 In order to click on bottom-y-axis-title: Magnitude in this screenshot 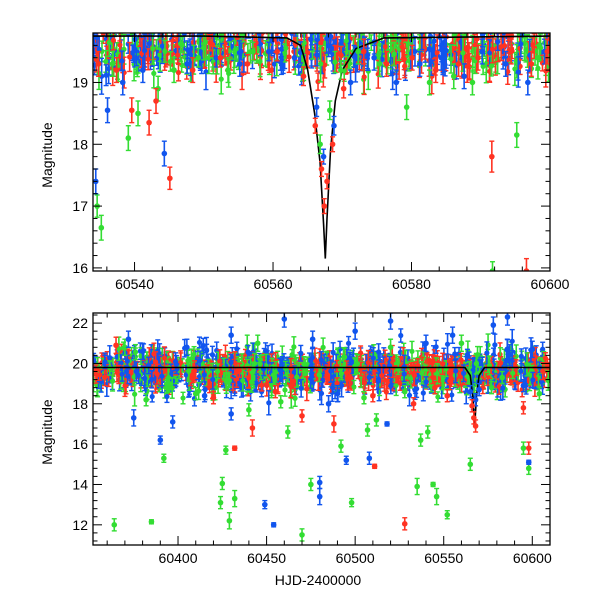, I will do `click(47, 432)`.